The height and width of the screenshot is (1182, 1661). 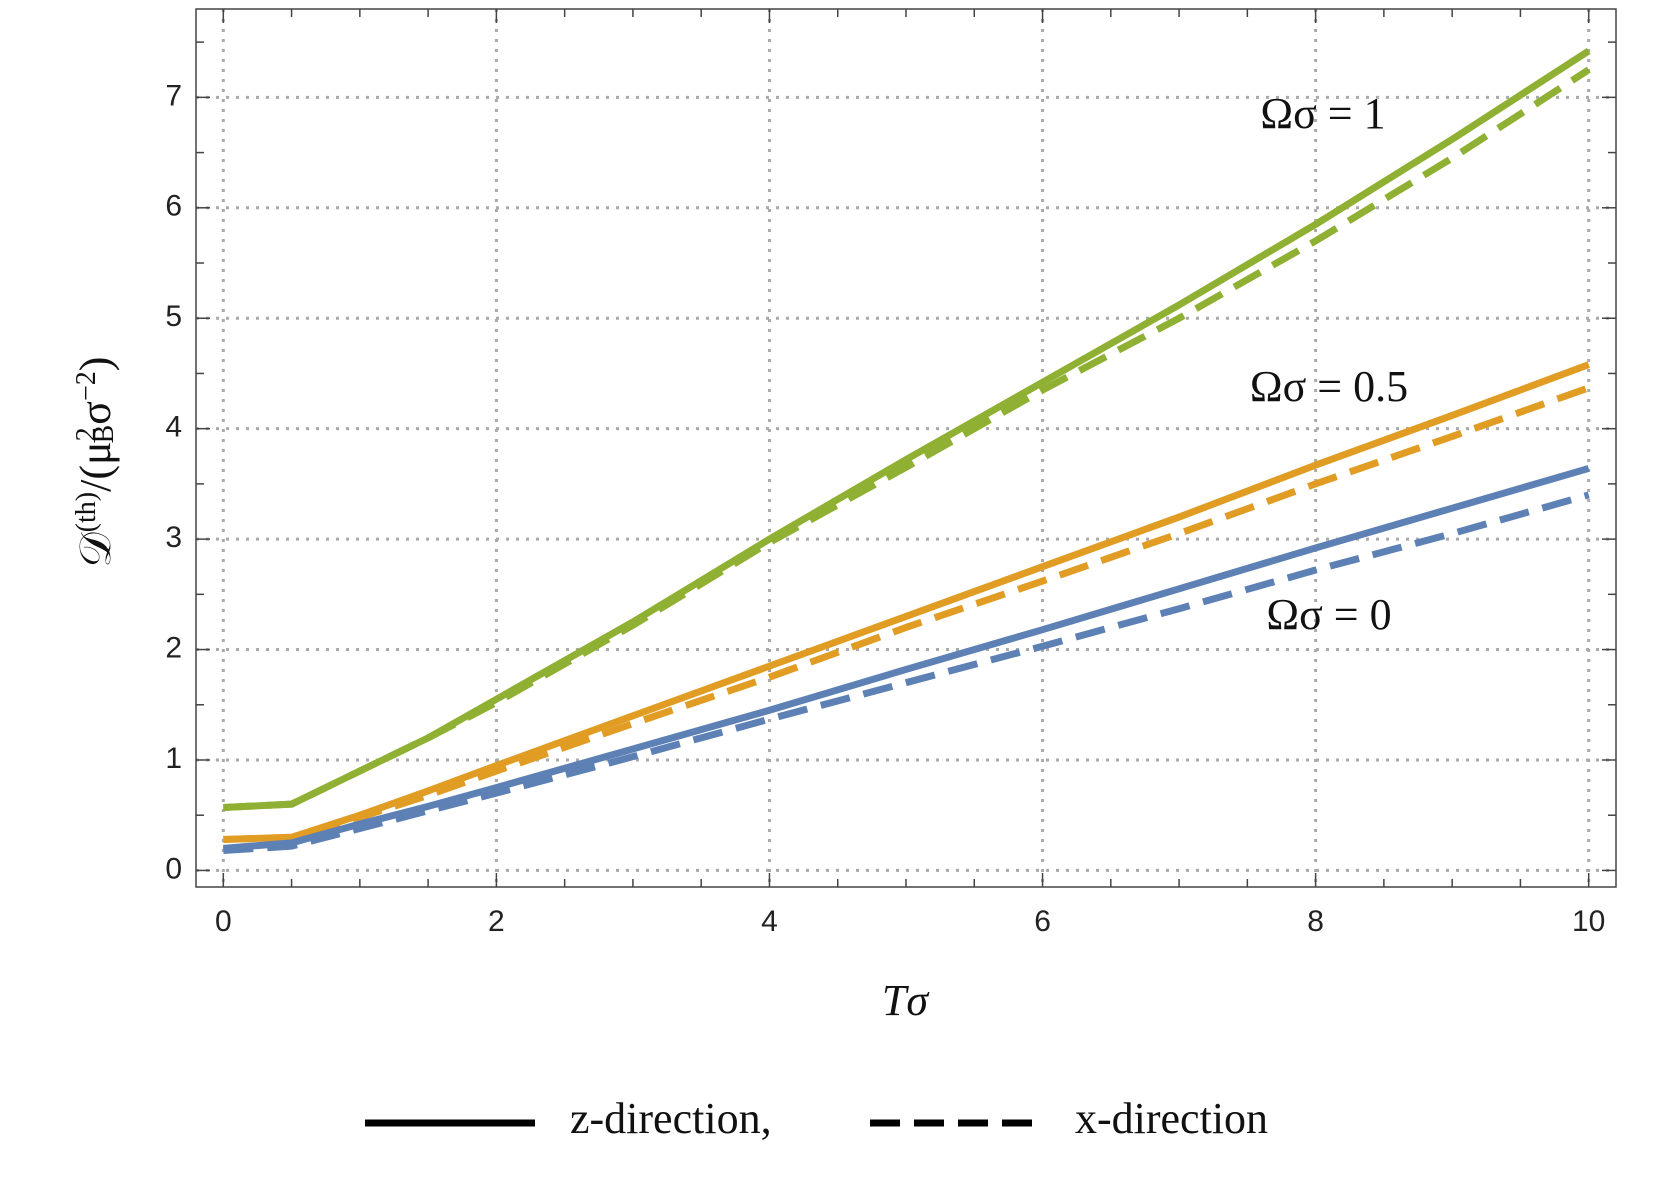 What do you see at coordinates (173, 647) in the screenshot?
I see `y-tick-label: 2` at bounding box center [173, 647].